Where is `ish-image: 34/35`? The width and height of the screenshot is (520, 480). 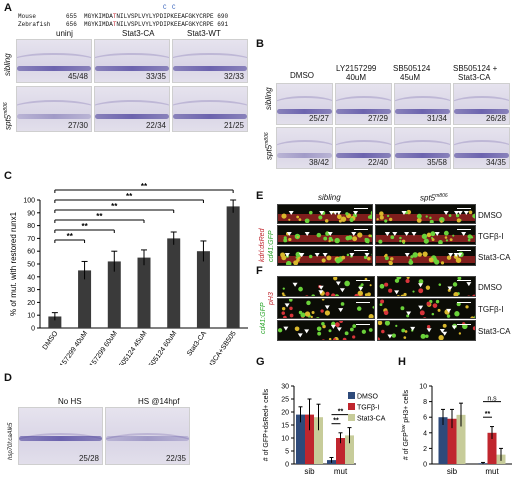
ish-image: 34/35 is located at coordinates (481, 148).